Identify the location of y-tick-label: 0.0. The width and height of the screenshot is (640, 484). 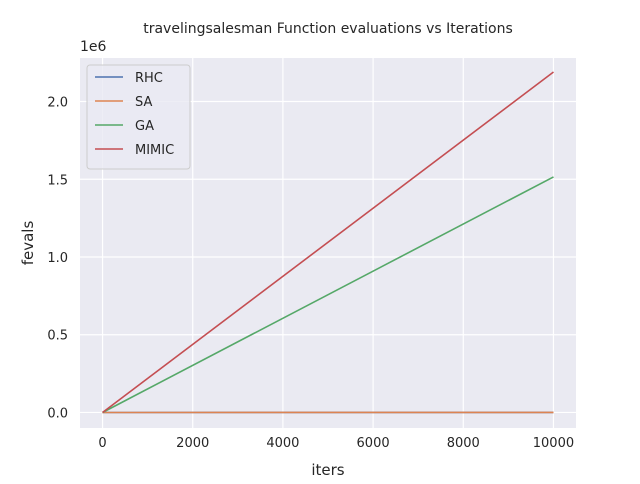
(57, 413).